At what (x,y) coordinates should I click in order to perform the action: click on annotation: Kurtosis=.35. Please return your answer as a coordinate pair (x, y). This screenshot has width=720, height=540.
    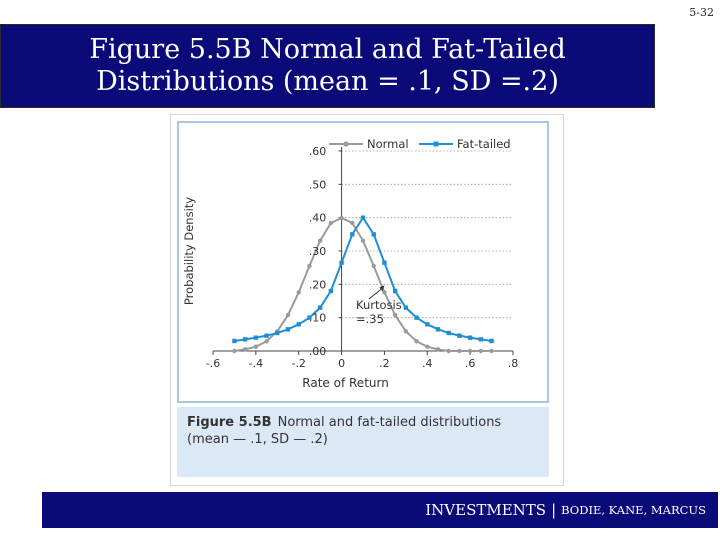
    Looking at the image, I should click on (379, 305).